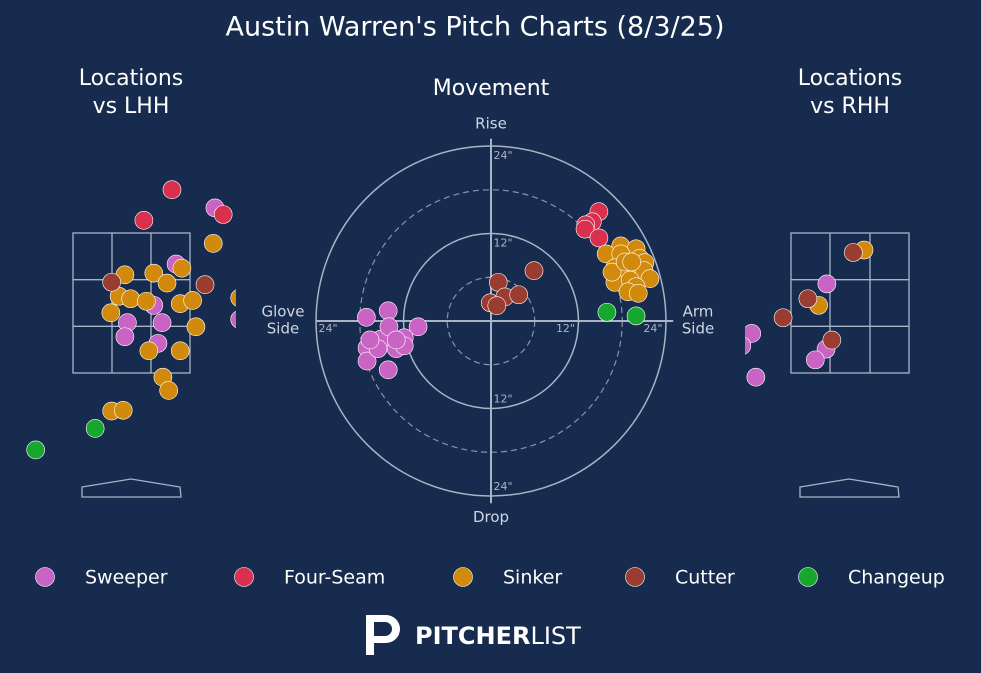  What do you see at coordinates (705, 578) in the screenshot?
I see `legend-label: Cutter` at bounding box center [705, 578].